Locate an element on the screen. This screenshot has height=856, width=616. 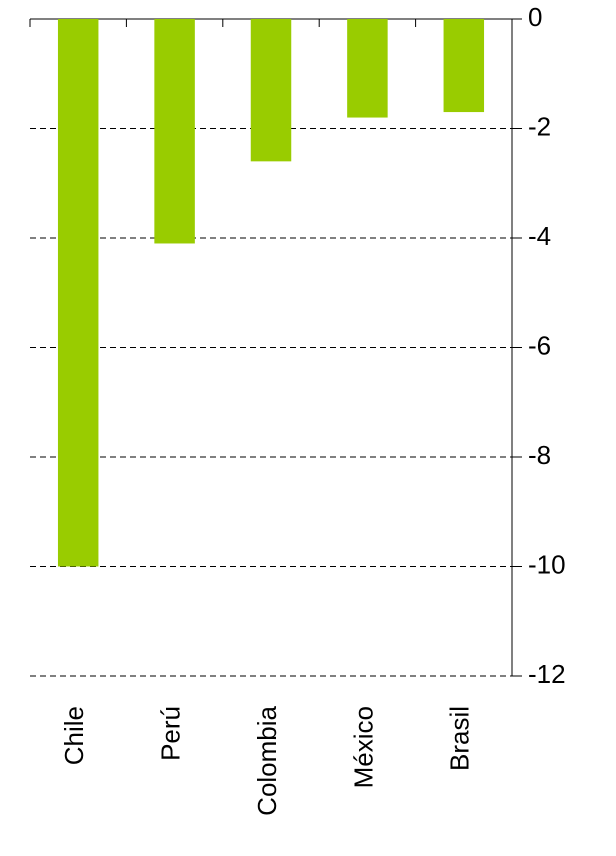
x-tick-label: Perú is located at coordinates (170, 733).